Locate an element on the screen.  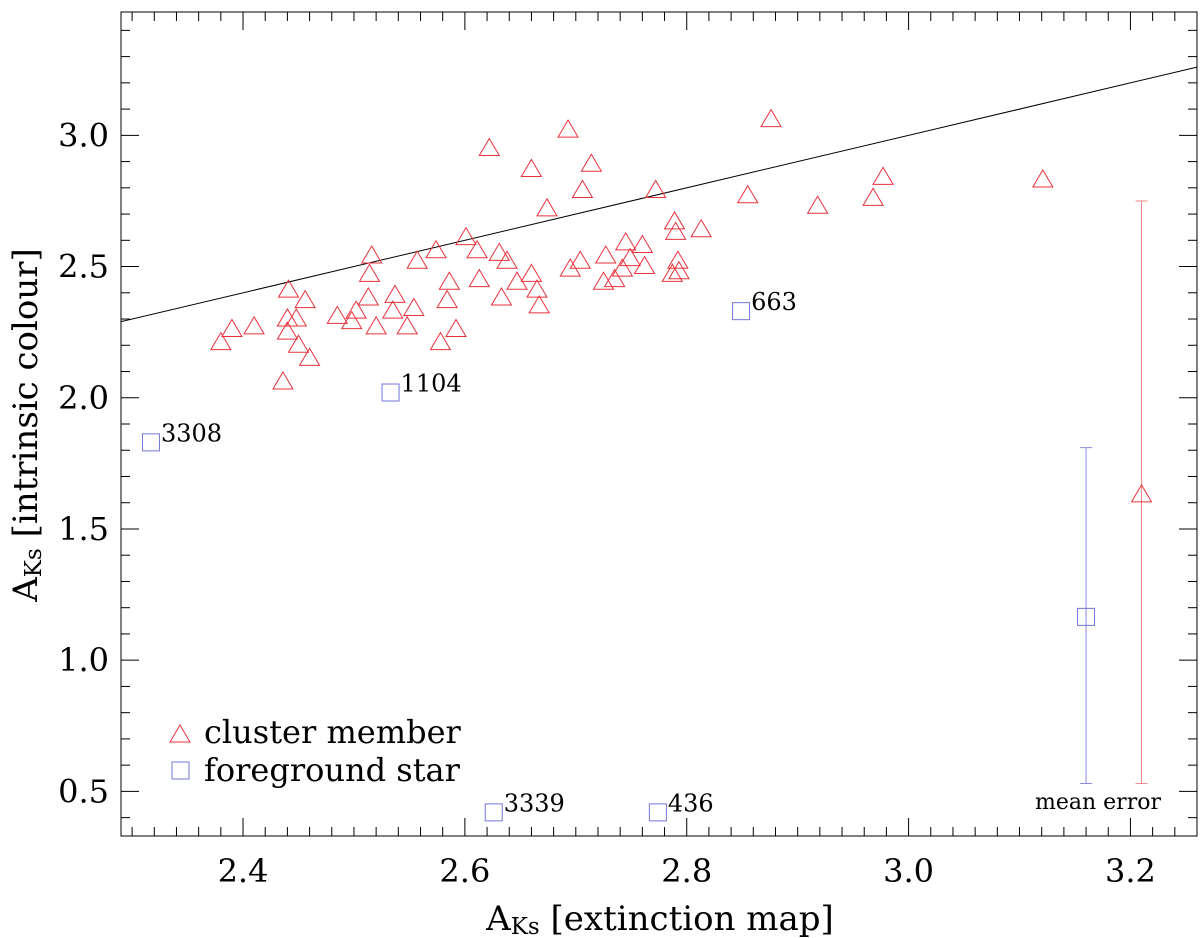
x-tick-label: 3.2 is located at coordinates (1130, 871).